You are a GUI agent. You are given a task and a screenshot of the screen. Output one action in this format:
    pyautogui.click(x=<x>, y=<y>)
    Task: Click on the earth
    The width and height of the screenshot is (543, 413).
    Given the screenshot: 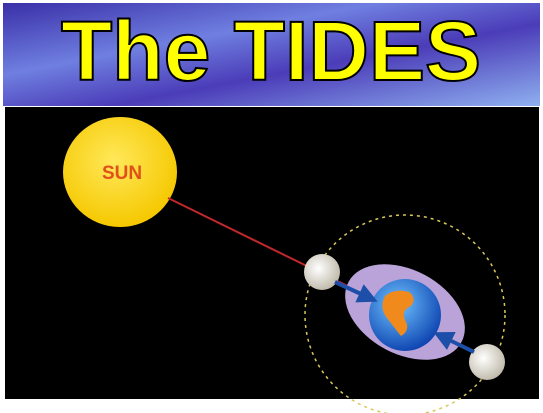 What is the action you would take?
    pyautogui.click(x=405, y=315)
    